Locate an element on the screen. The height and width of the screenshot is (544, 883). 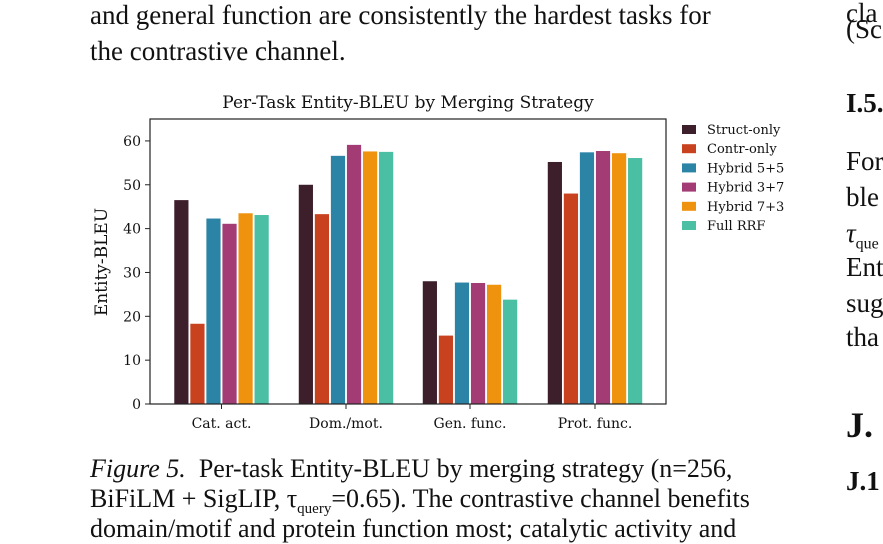
body-text-line-2: the contrastive channel. is located at coordinates (218, 51).